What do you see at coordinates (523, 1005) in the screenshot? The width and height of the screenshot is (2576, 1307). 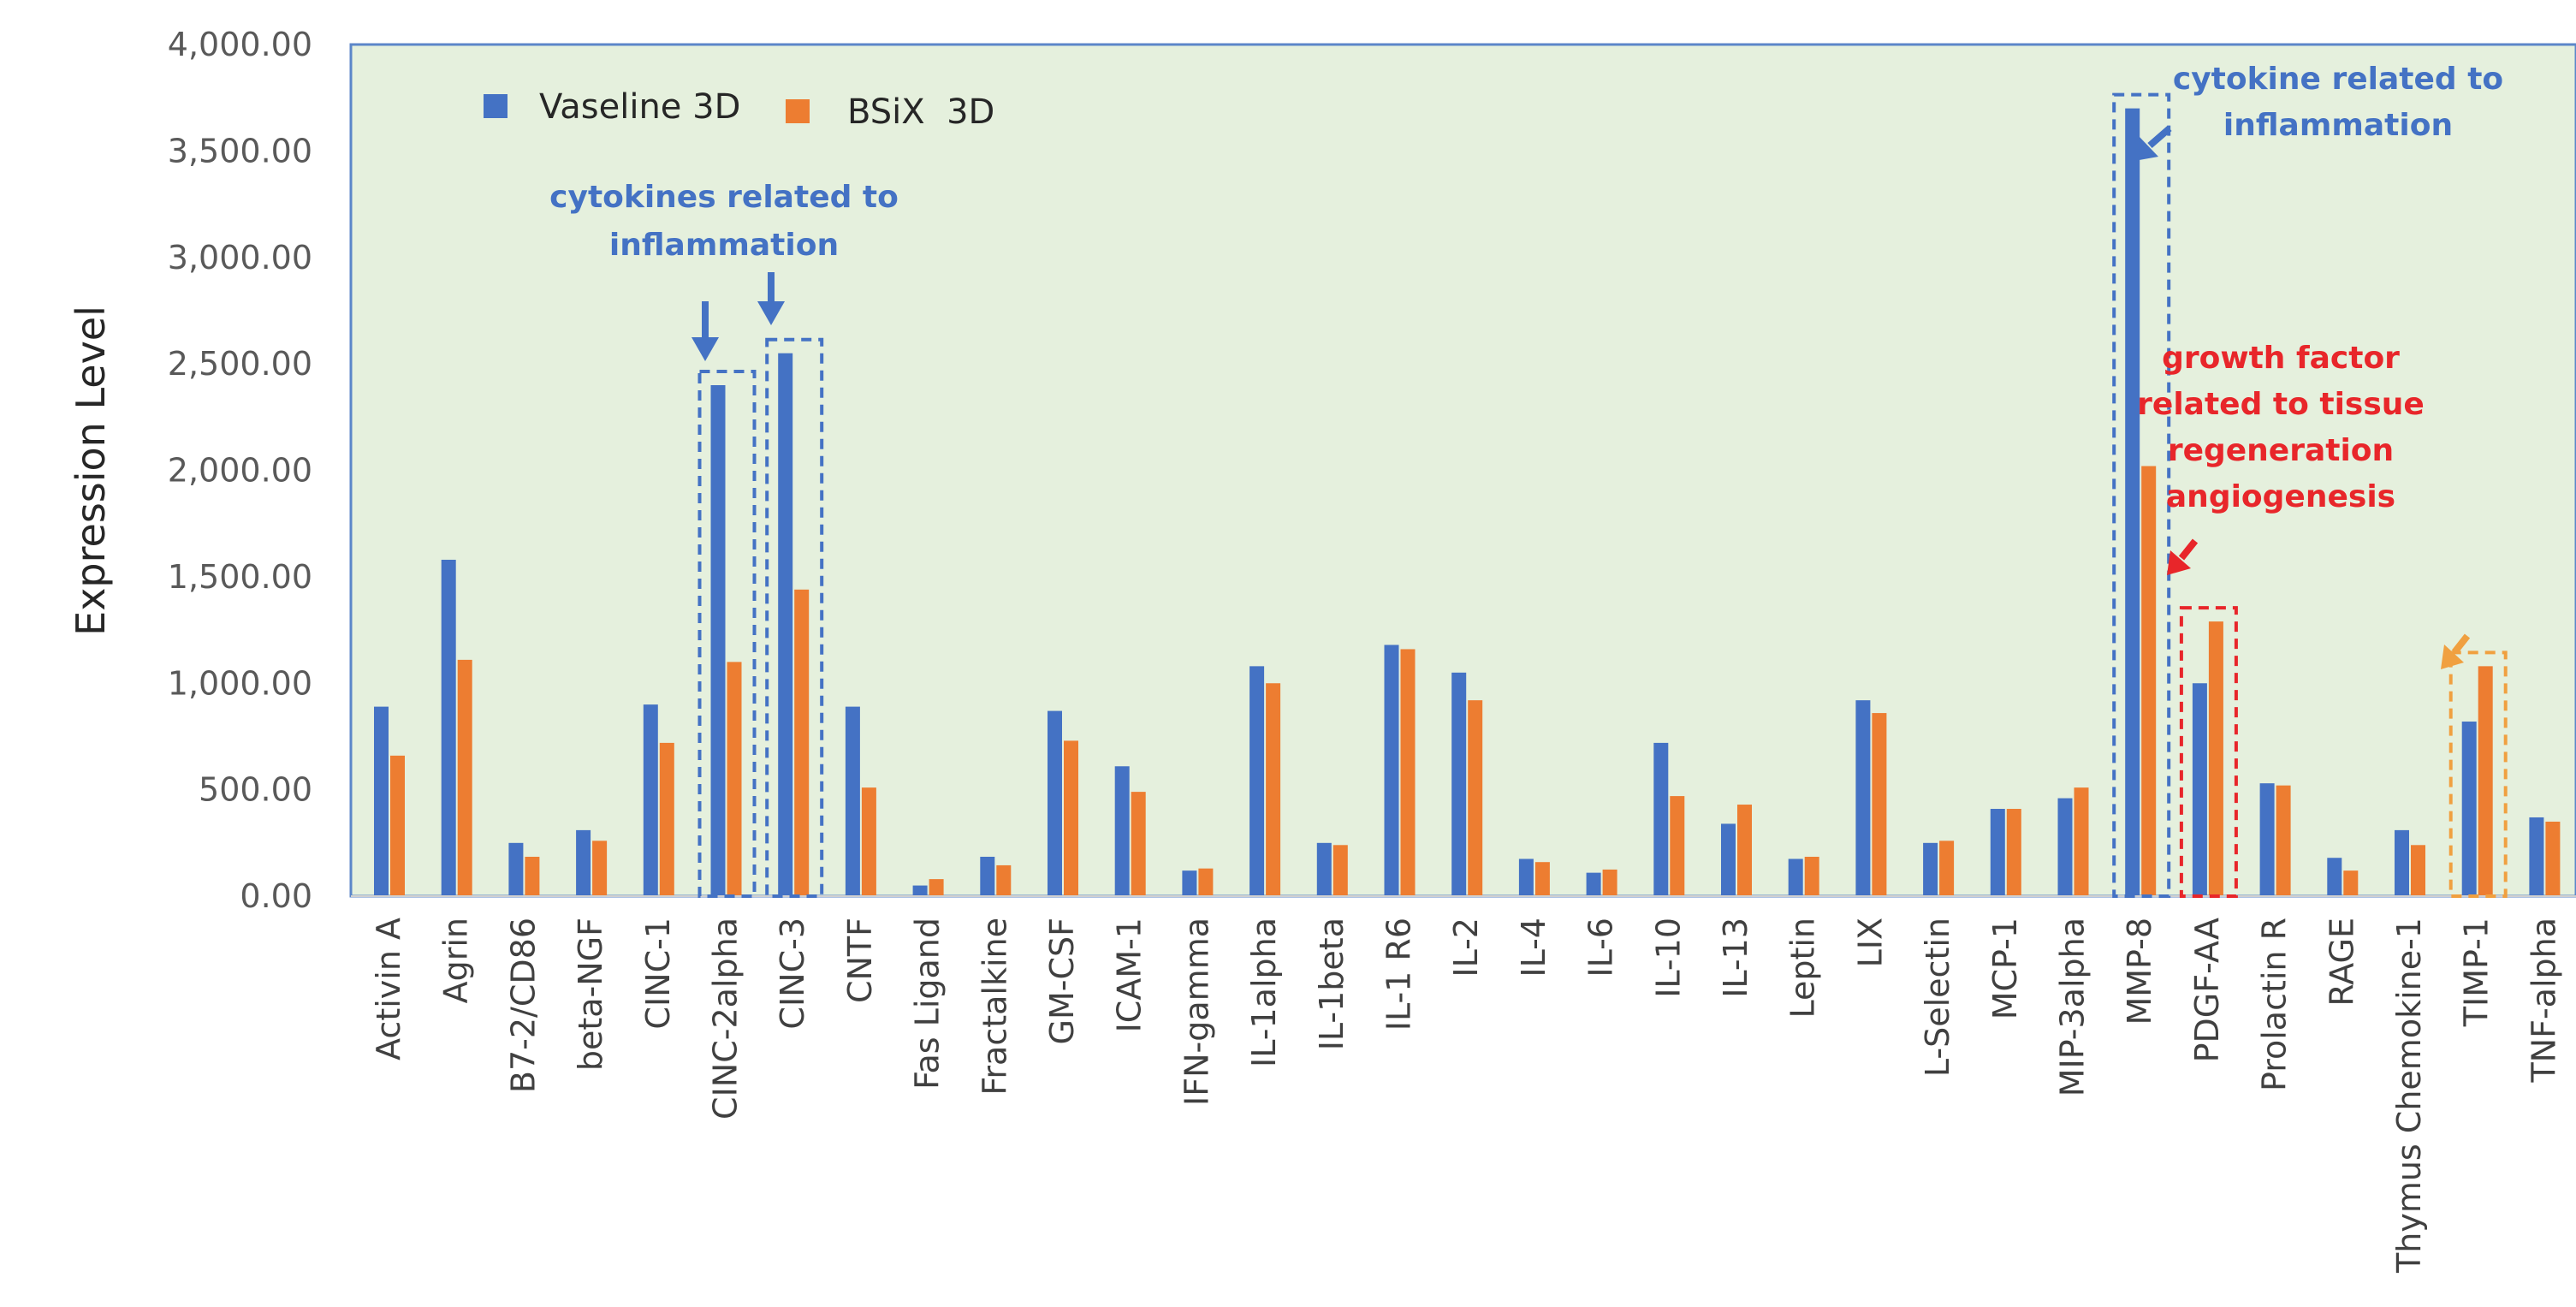 I see `x-tick-label: B7-2/CD86` at bounding box center [523, 1005].